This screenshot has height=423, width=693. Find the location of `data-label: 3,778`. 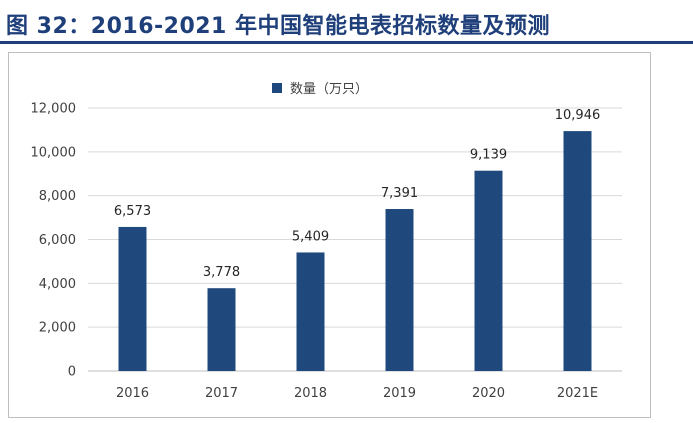

data-label: 3,778 is located at coordinates (221, 272).